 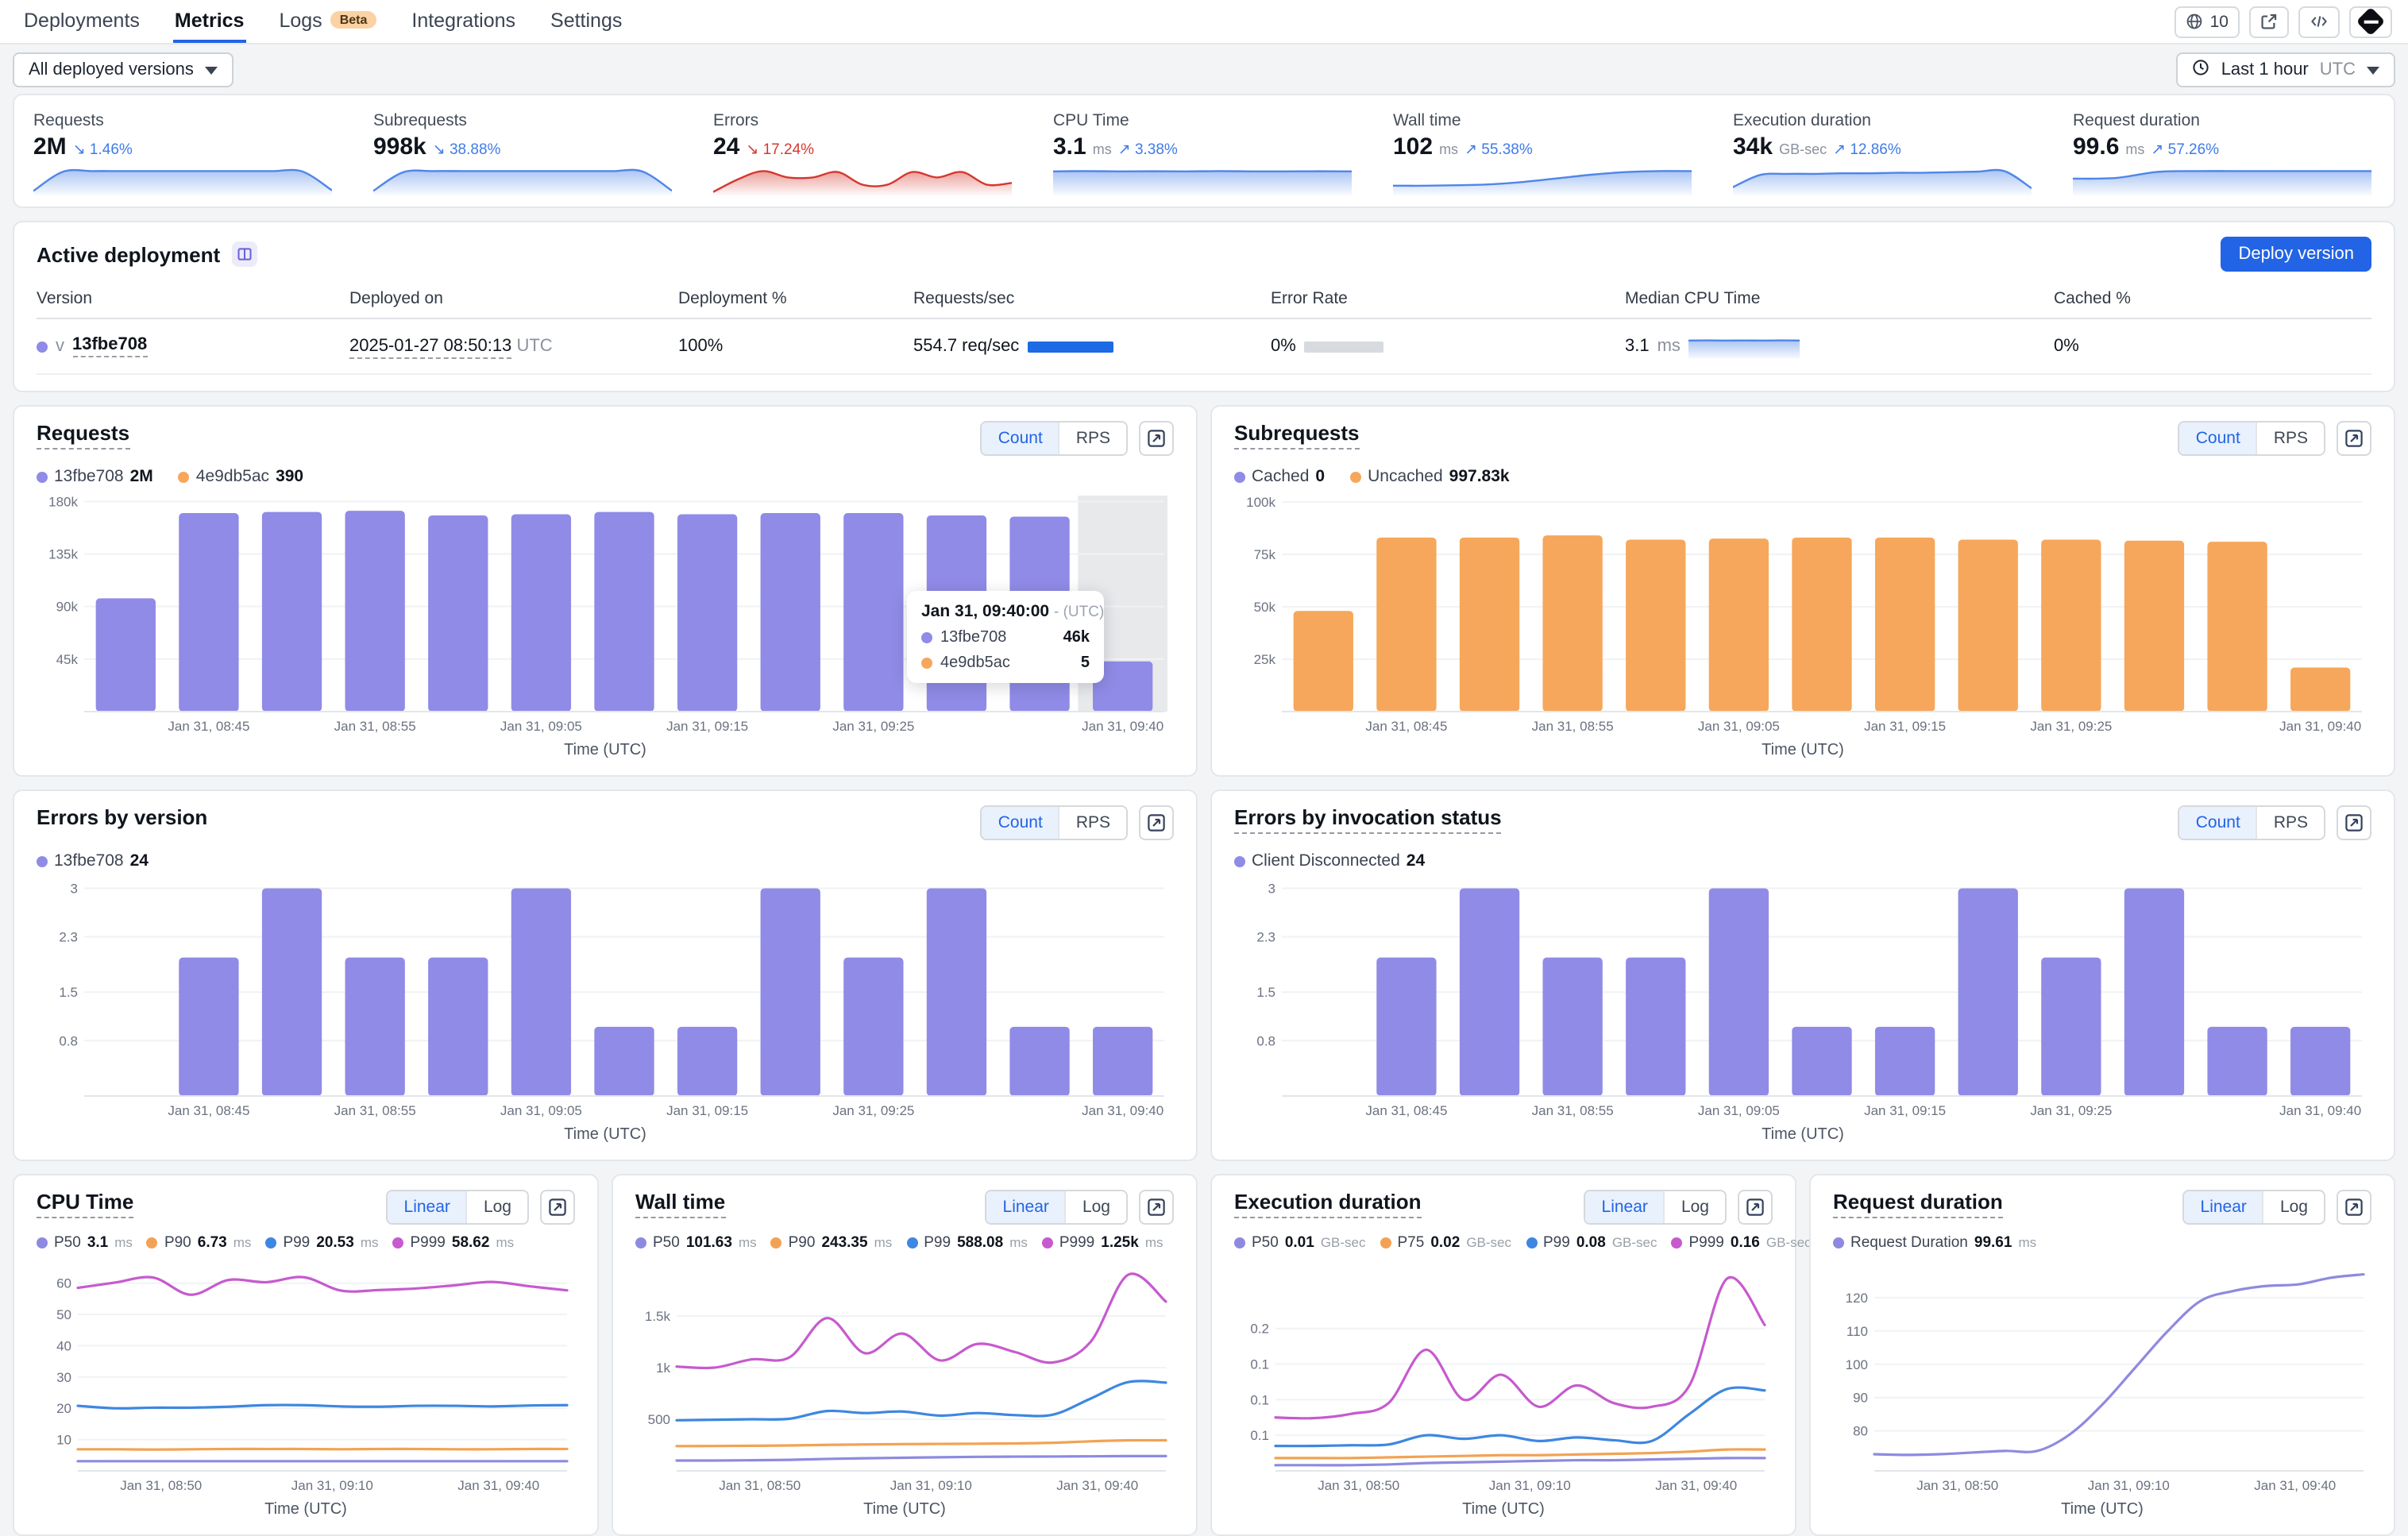 What do you see at coordinates (1544, 151) in the screenshot?
I see `stat-wall-time: Wall time 102 ms ↗ 55.38%` at bounding box center [1544, 151].